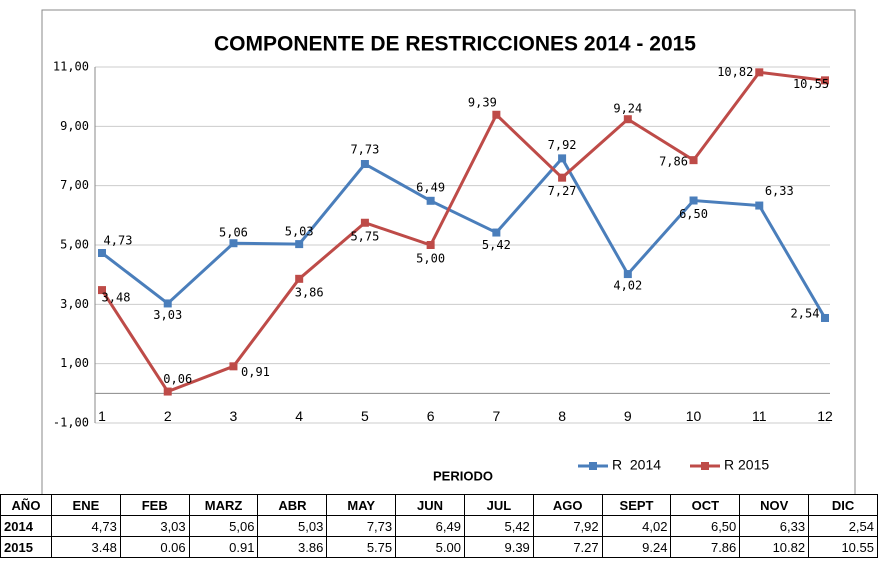  I want to click on table-cell: JUN, so click(430, 505).